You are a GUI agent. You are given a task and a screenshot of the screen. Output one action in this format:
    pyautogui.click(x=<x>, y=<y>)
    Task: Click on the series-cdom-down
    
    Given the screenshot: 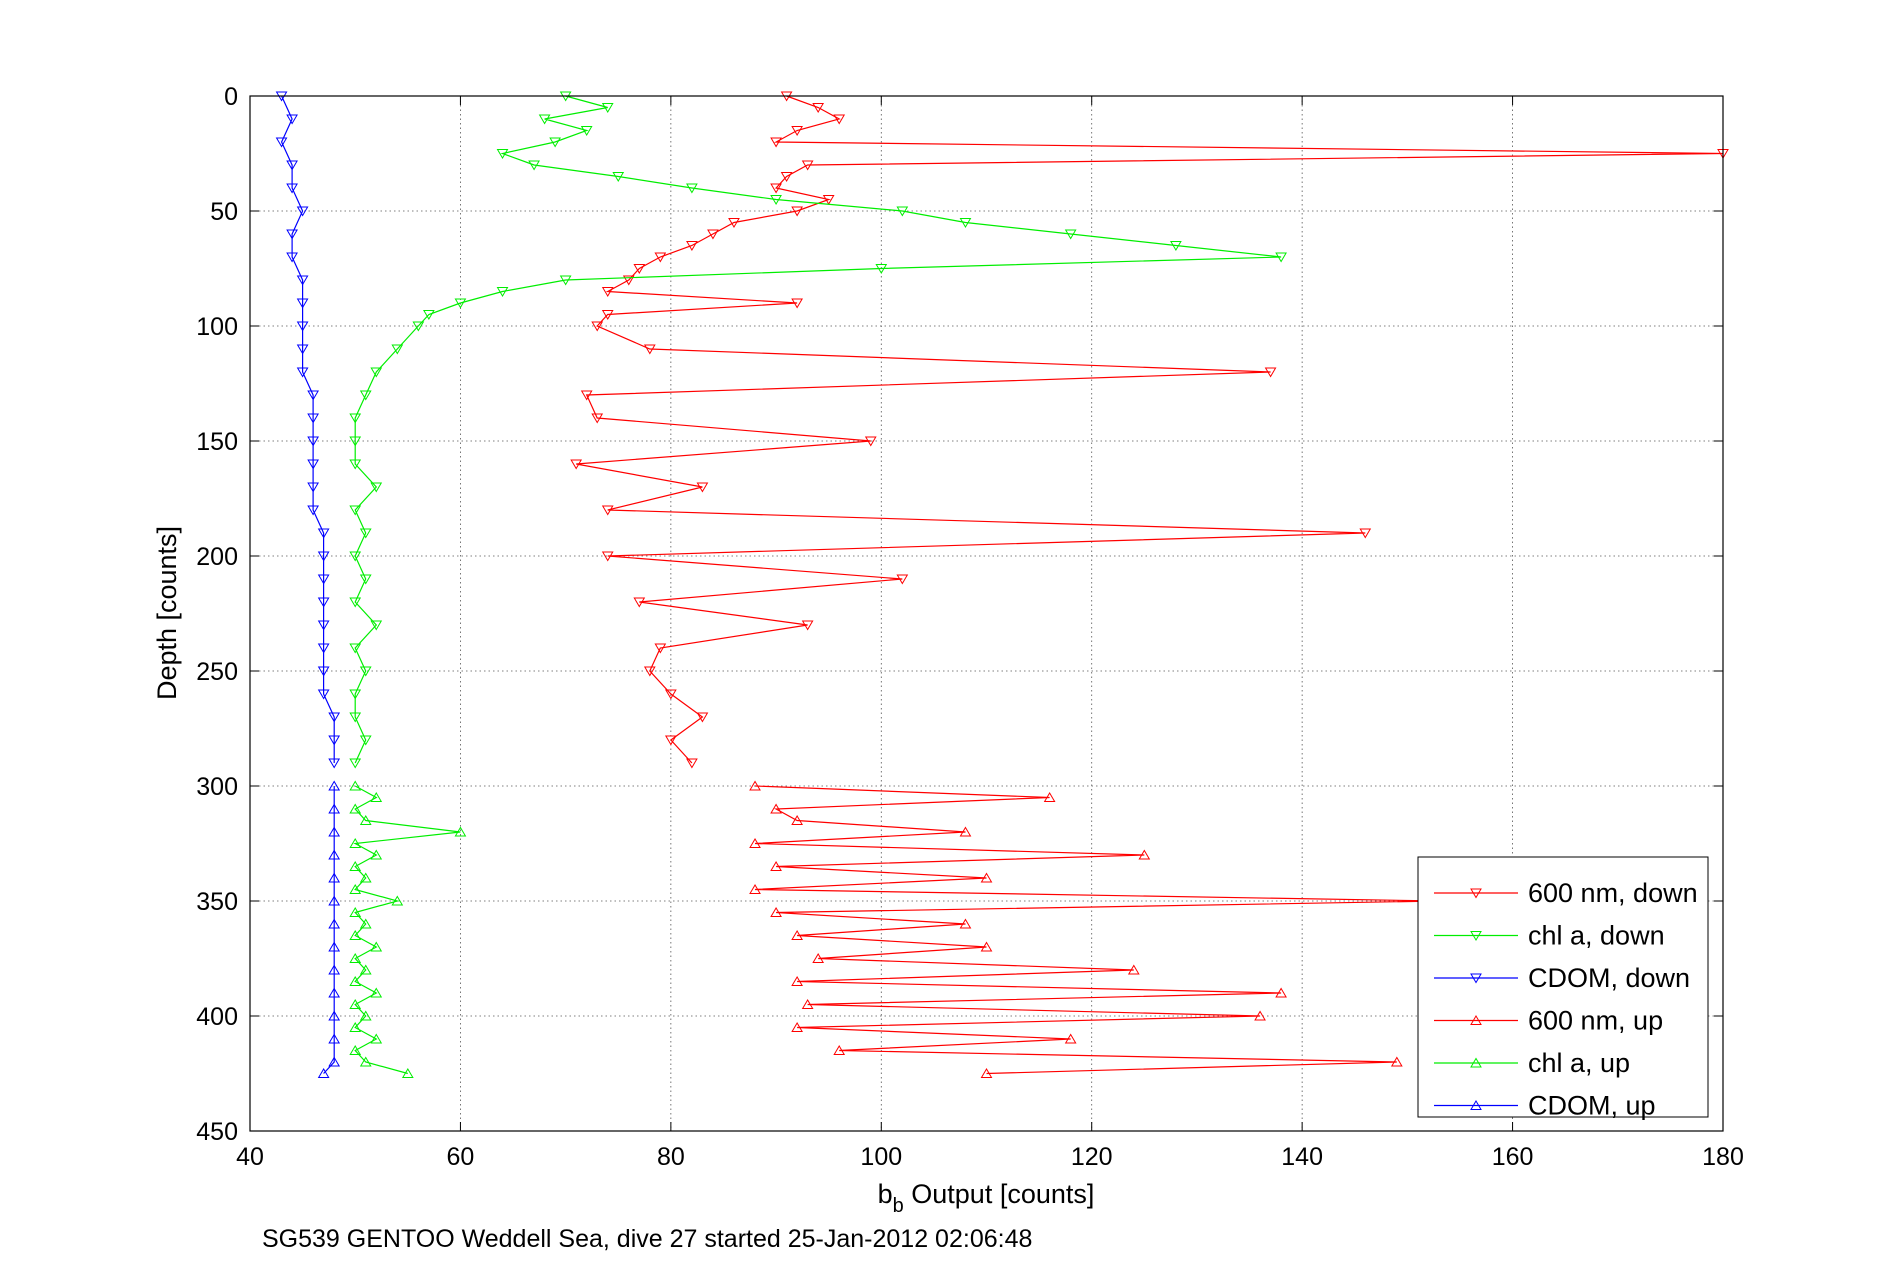 What is the action you would take?
    pyautogui.click(x=308, y=430)
    